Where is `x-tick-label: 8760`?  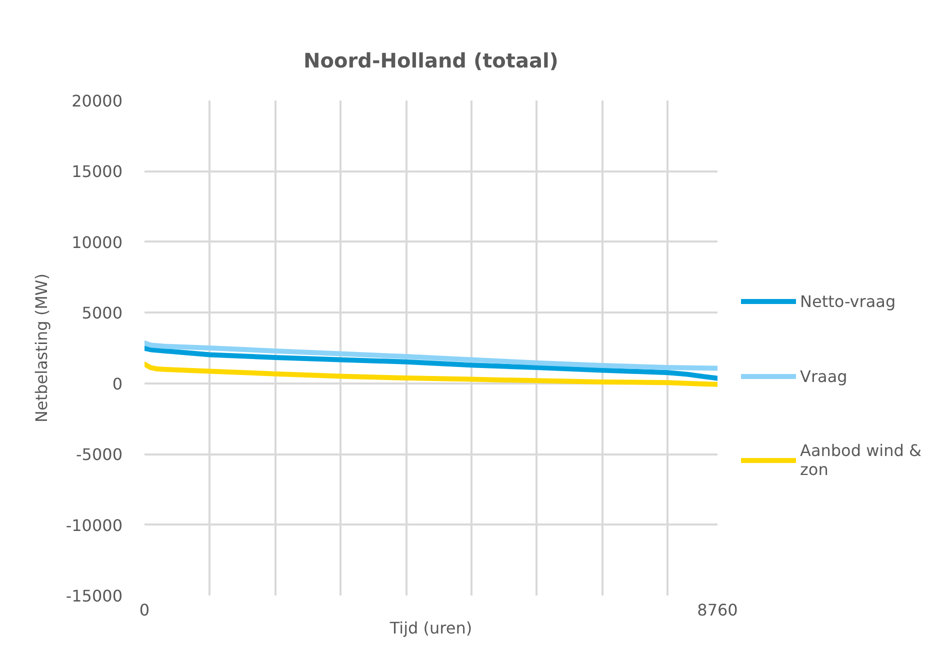 x-tick-label: 8760 is located at coordinates (717, 610).